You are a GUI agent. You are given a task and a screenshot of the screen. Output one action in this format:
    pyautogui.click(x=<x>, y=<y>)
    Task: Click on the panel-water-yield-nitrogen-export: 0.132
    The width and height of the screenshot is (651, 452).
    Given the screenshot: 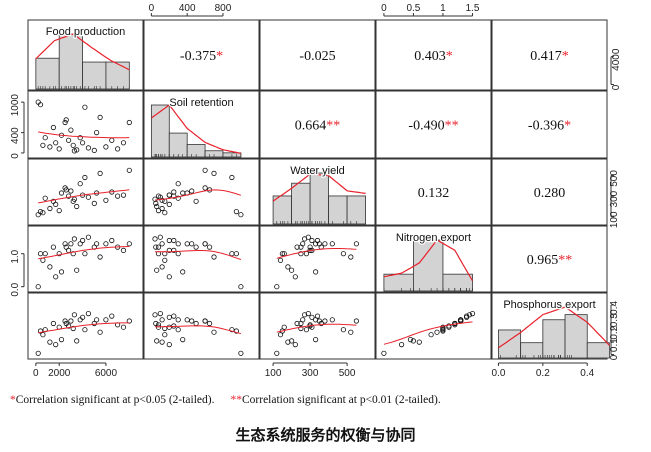 What is the action you would take?
    pyautogui.click(x=433, y=192)
    